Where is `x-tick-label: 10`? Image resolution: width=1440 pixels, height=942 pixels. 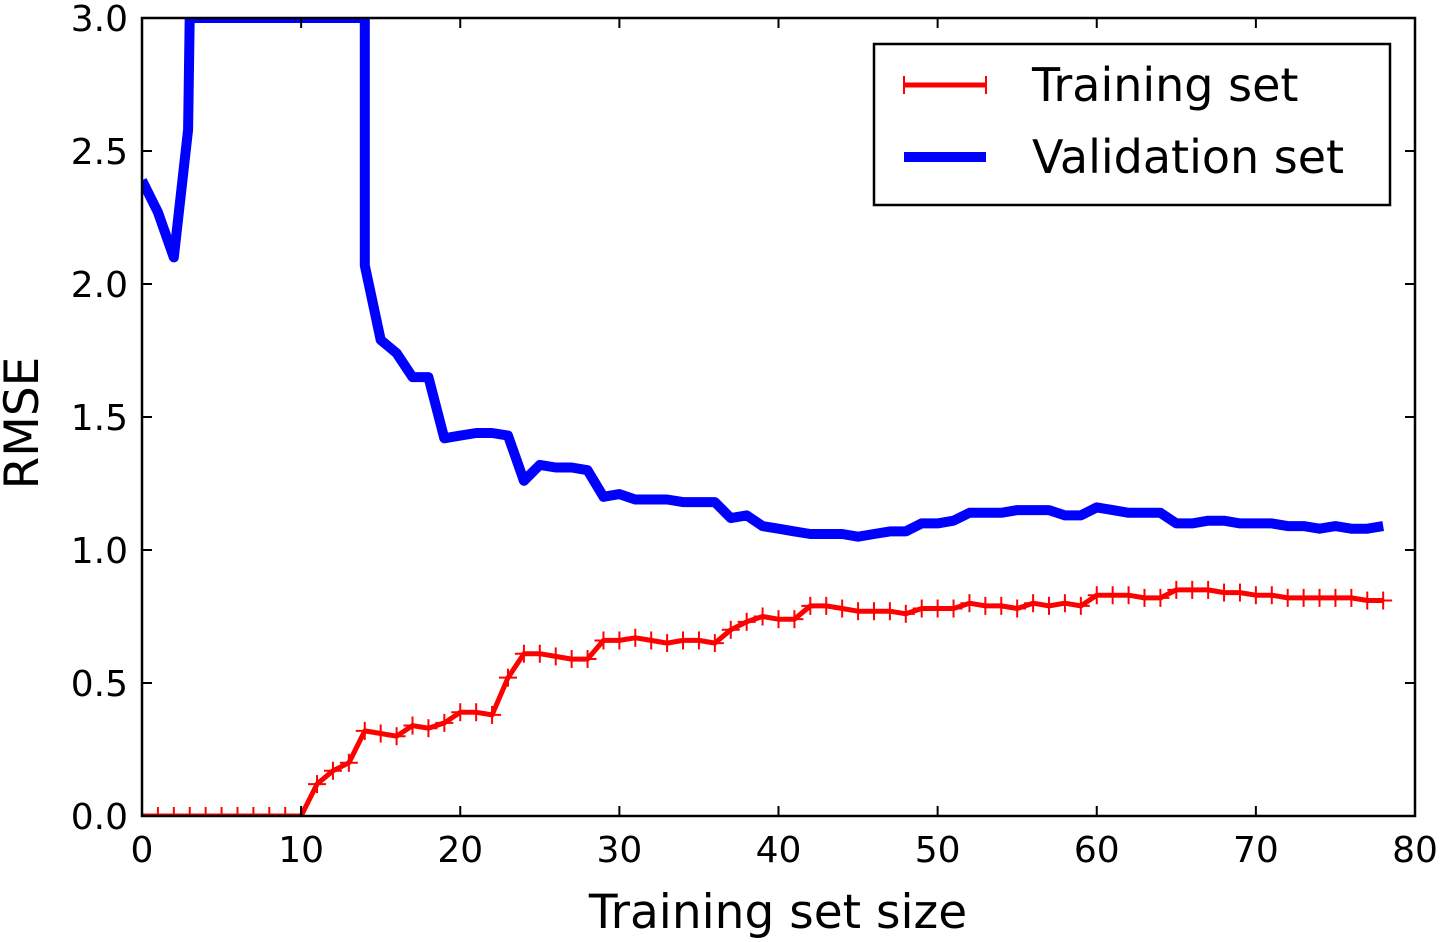
x-tick-label: 10 is located at coordinates (301, 850).